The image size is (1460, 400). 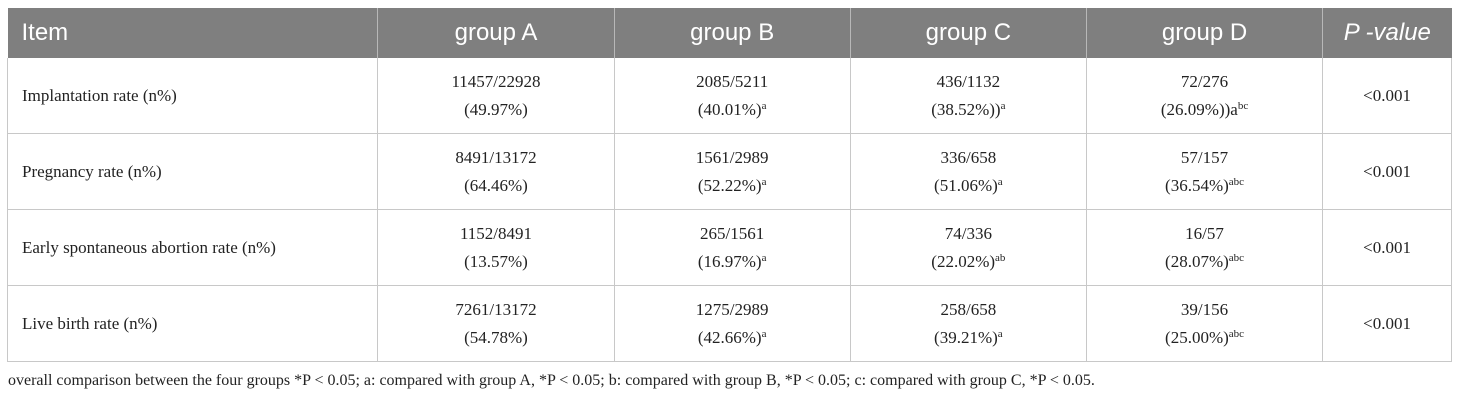 I want to click on cell-group-c: 74/336 (22.02%)ab, so click(x=968, y=247).